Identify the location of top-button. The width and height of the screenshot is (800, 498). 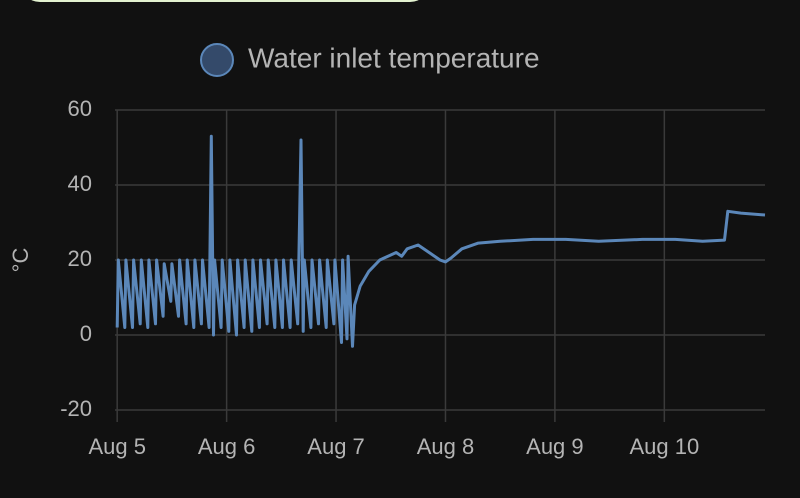
(225, 1).